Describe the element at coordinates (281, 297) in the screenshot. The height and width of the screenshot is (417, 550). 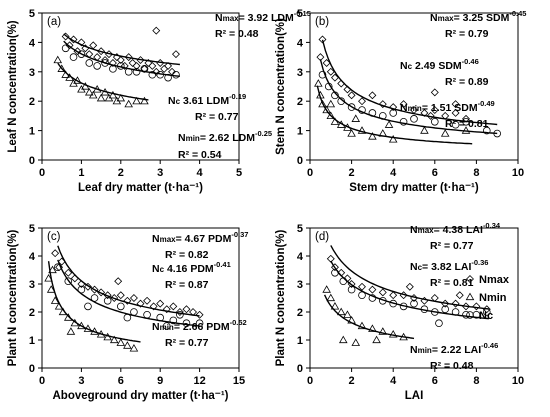
I see `y-axis-title: Plant N concentration(%)` at that location.